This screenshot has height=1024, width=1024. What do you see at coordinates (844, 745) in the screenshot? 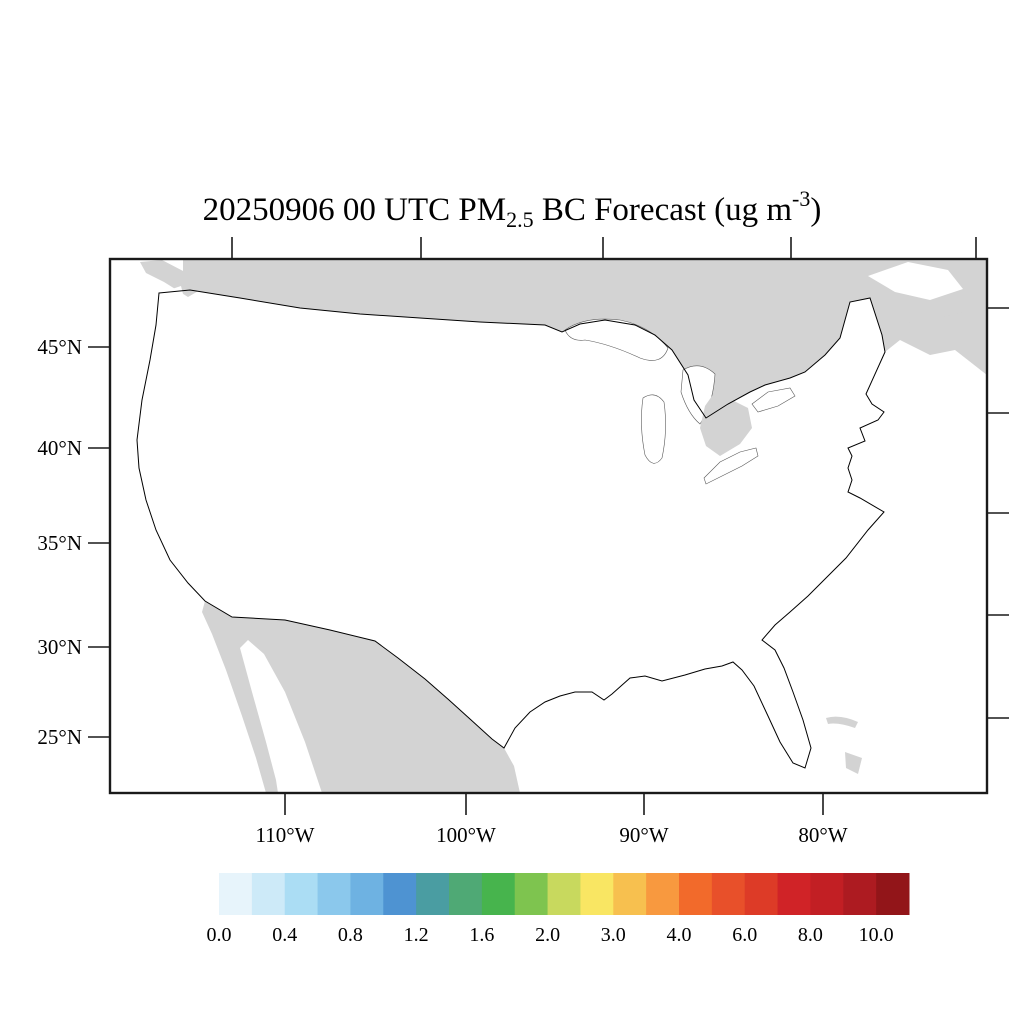
I see `bahamas-islands` at bounding box center [844, 745].